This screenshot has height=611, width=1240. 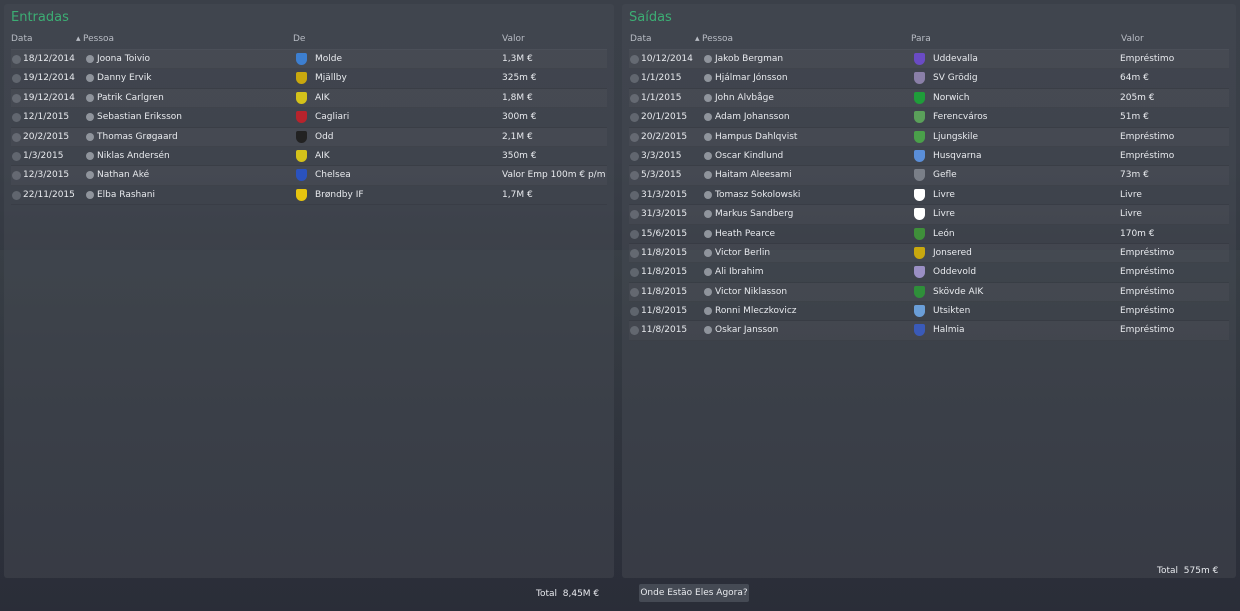 What do you see at coordinates (929, 176) in the screenshot?
I see `table-row: 5/3/2015 Haitam Aleesami Gefle 73m €` at bounding box center [929, 176].